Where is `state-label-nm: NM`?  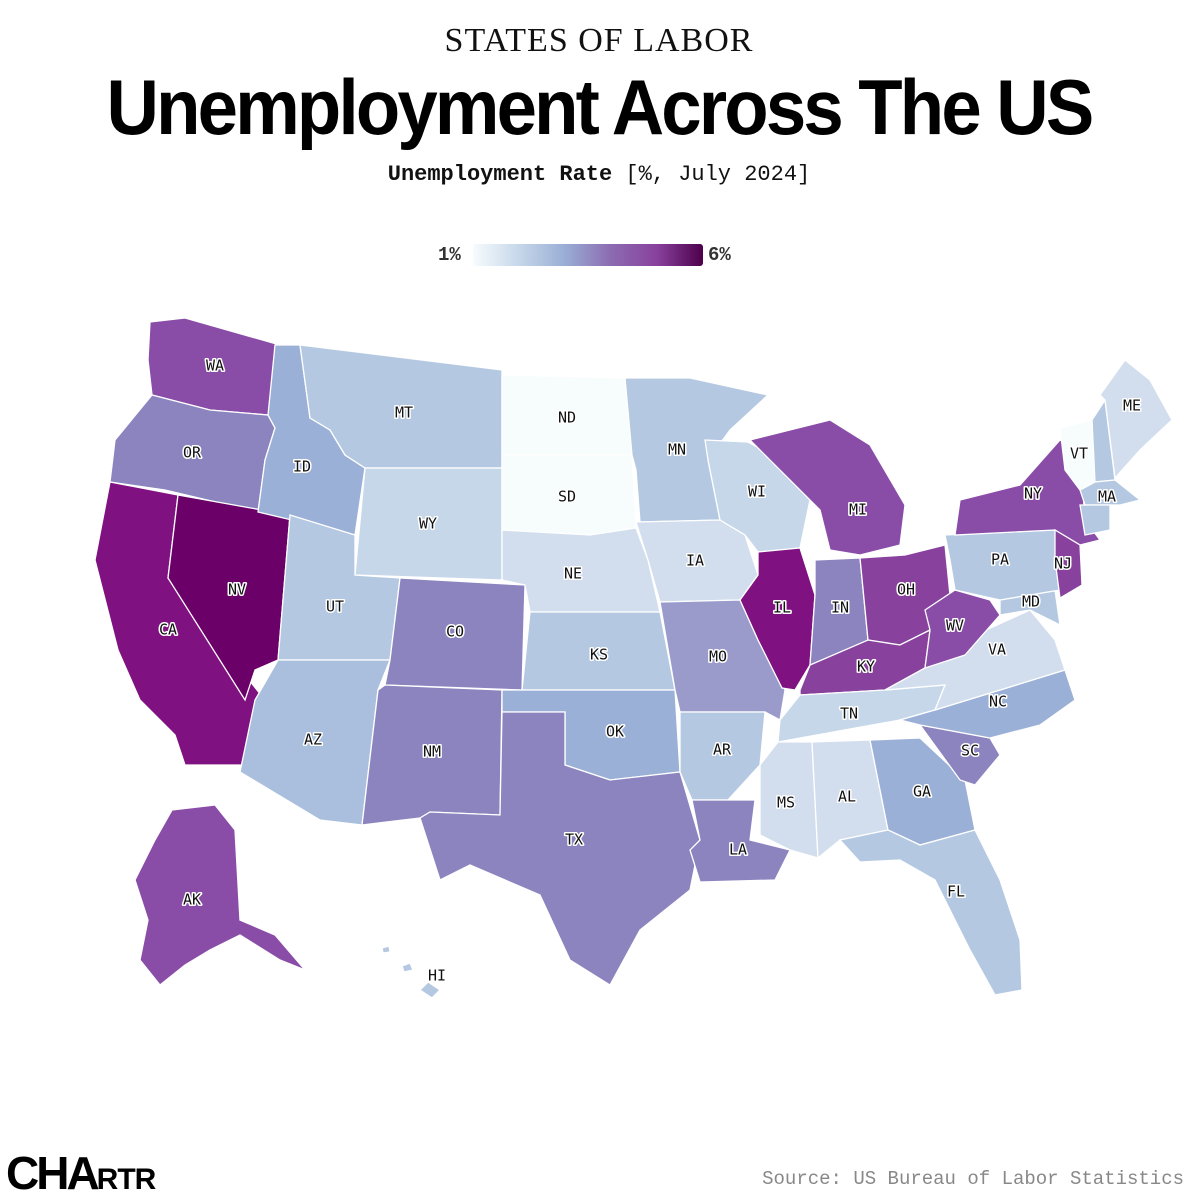
state-label-nm: NM is located at coordinates (432, 752).